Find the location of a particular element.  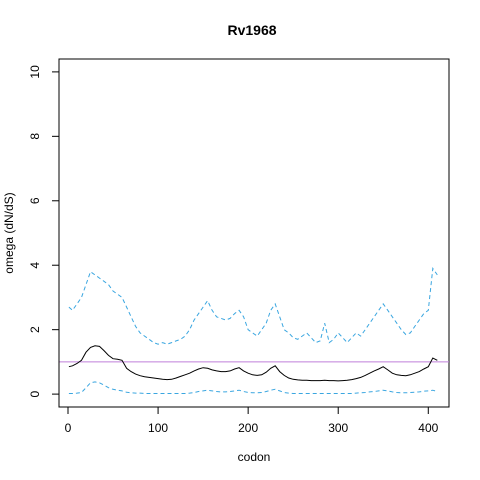

x-tick-label: 300 is located at coordinates (338, 428).